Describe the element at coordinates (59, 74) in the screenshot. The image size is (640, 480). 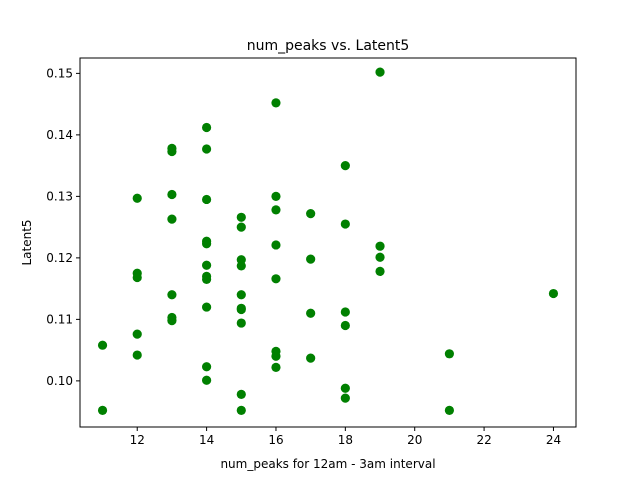
I see `y-tick-label-5: 0.15` at that location.